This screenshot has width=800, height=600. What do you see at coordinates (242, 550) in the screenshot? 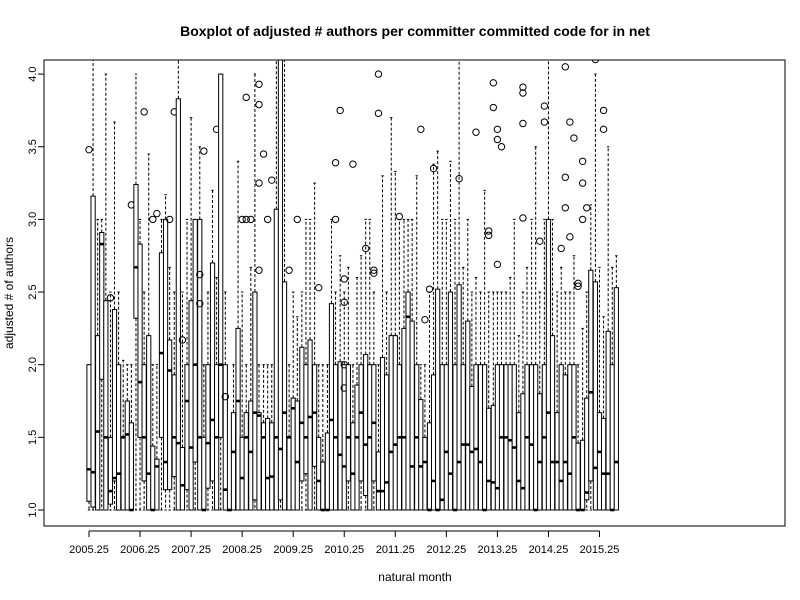
I see `x-tick-label: 2008.25` at bounding box center [242, 550].